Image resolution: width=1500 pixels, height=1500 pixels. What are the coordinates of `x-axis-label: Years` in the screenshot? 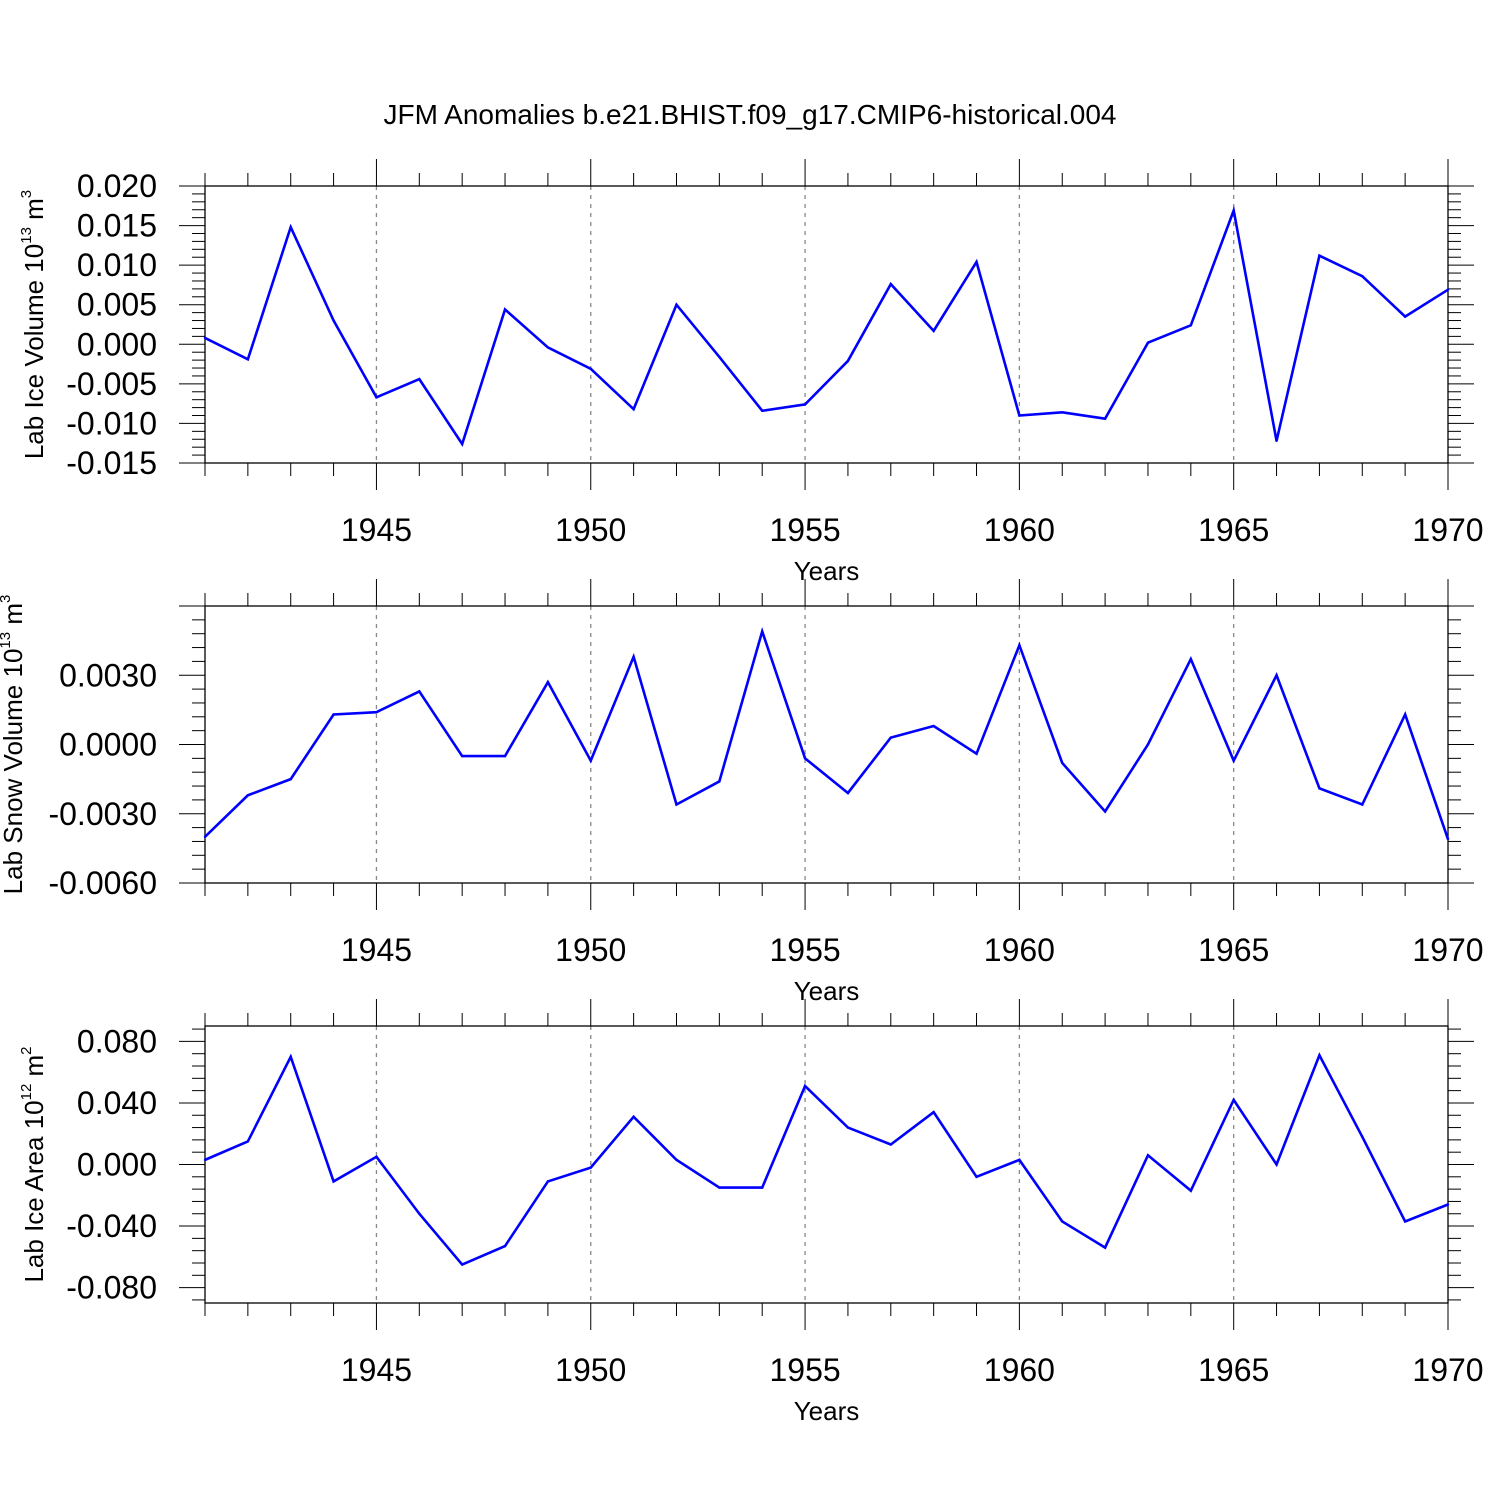 It's located at (827, 1411).